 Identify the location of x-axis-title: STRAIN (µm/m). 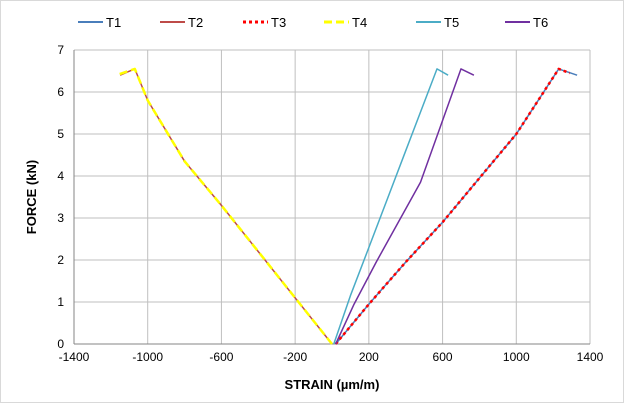
(332, 384).